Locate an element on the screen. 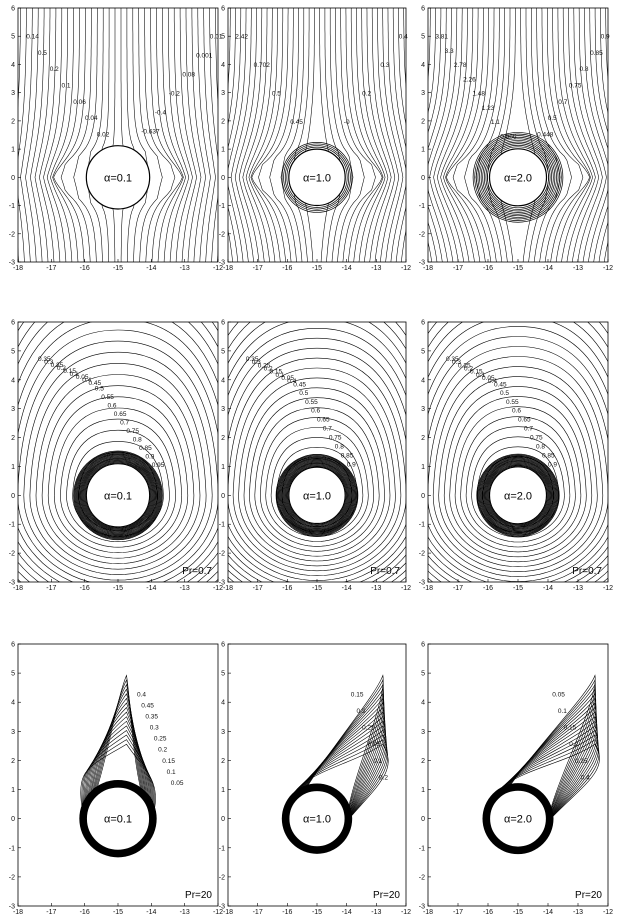 The width and height of the screenshot is (627, 920). contour-label: 0.3 is located at coordinates (256, 362).